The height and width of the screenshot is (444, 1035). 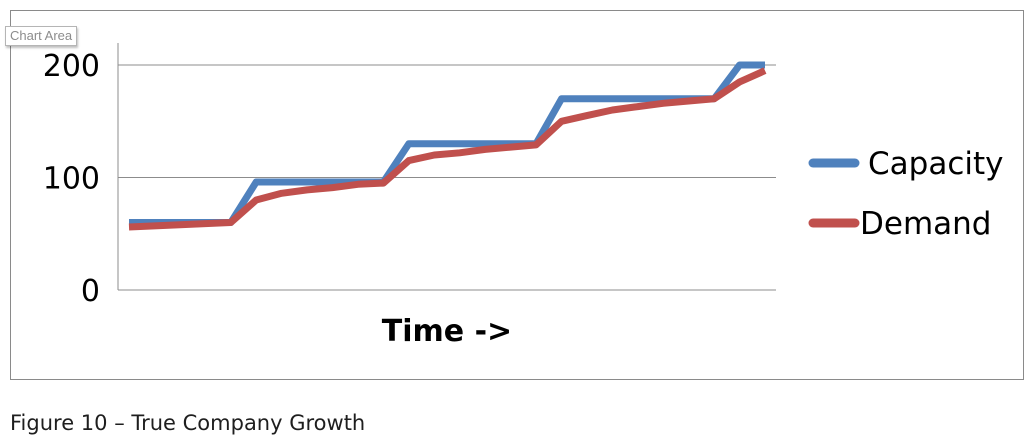 I want to click on y-tick-label: 100, so click(x=71, y=179).